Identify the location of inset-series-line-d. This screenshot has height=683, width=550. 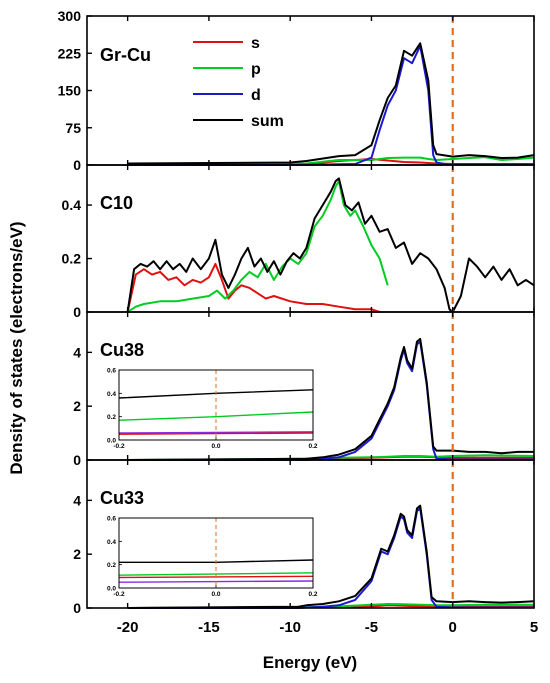
(216, 432).